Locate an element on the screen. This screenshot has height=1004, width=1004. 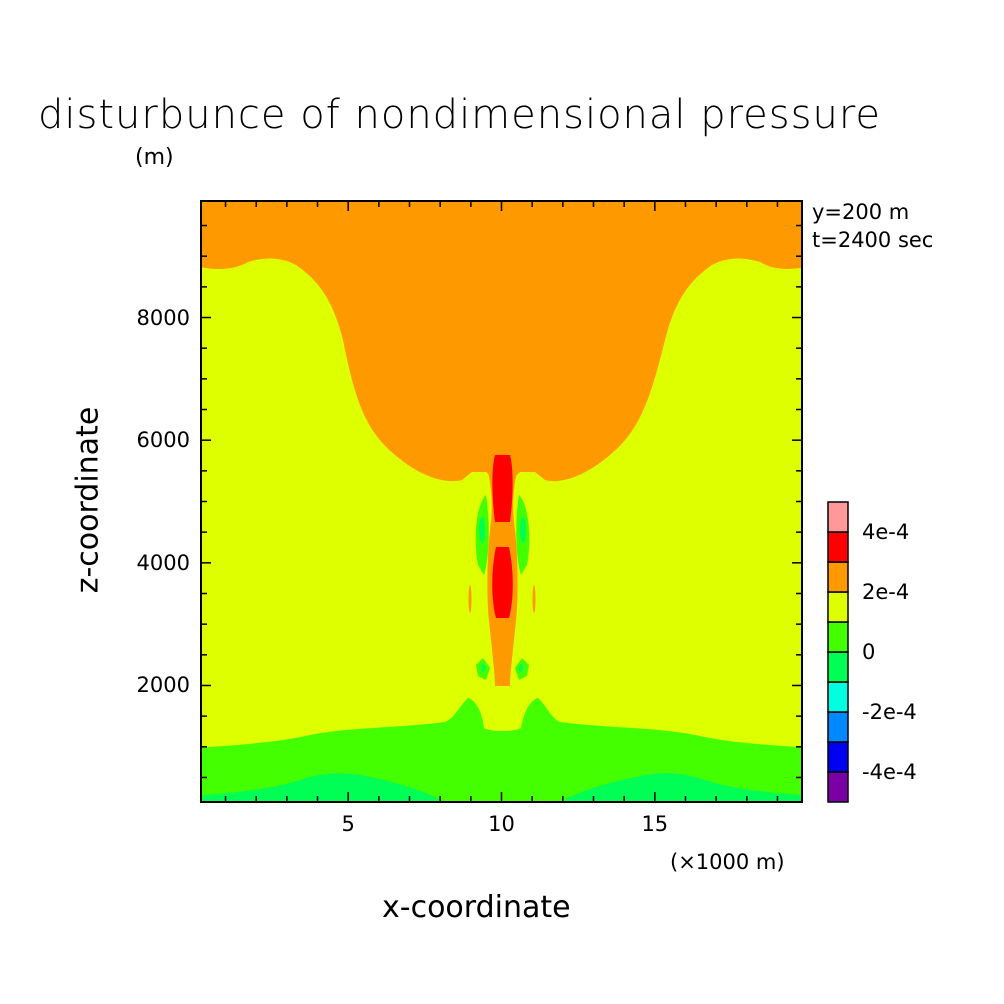
region-lower-green2 is located at coordinates (501, 787).